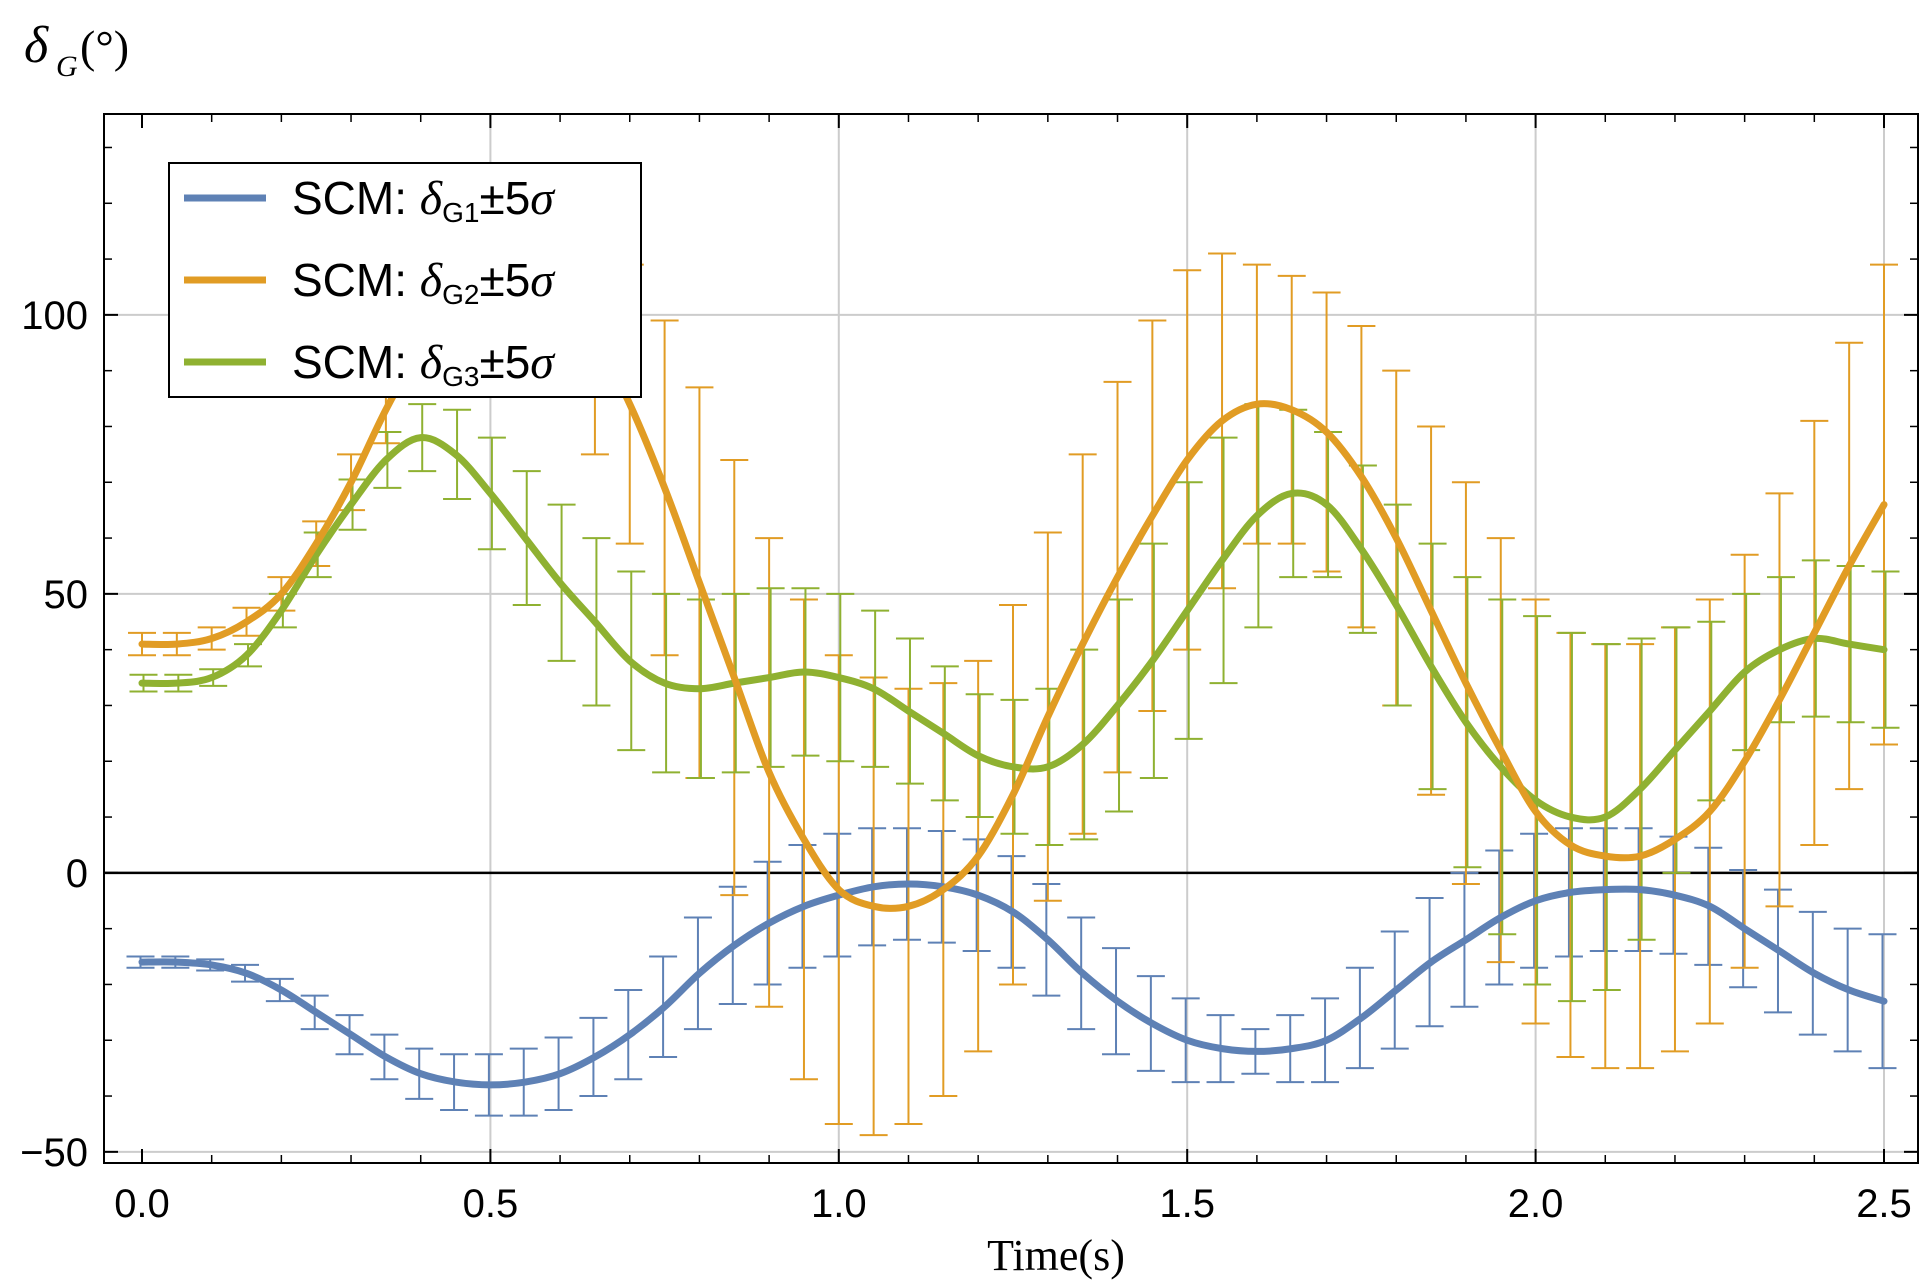  What do you see at coordinates (142, 1204) in the screenshot?
I see `x-tick-label: 0.0` at bounding box center [142, 1204].